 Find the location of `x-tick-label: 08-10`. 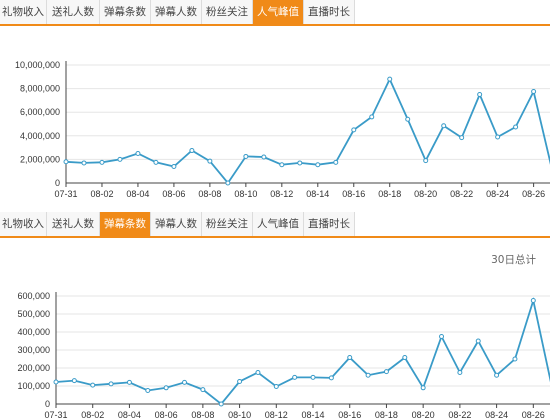

x-tick-label: 08-10 is located at coordinates (239, 415).